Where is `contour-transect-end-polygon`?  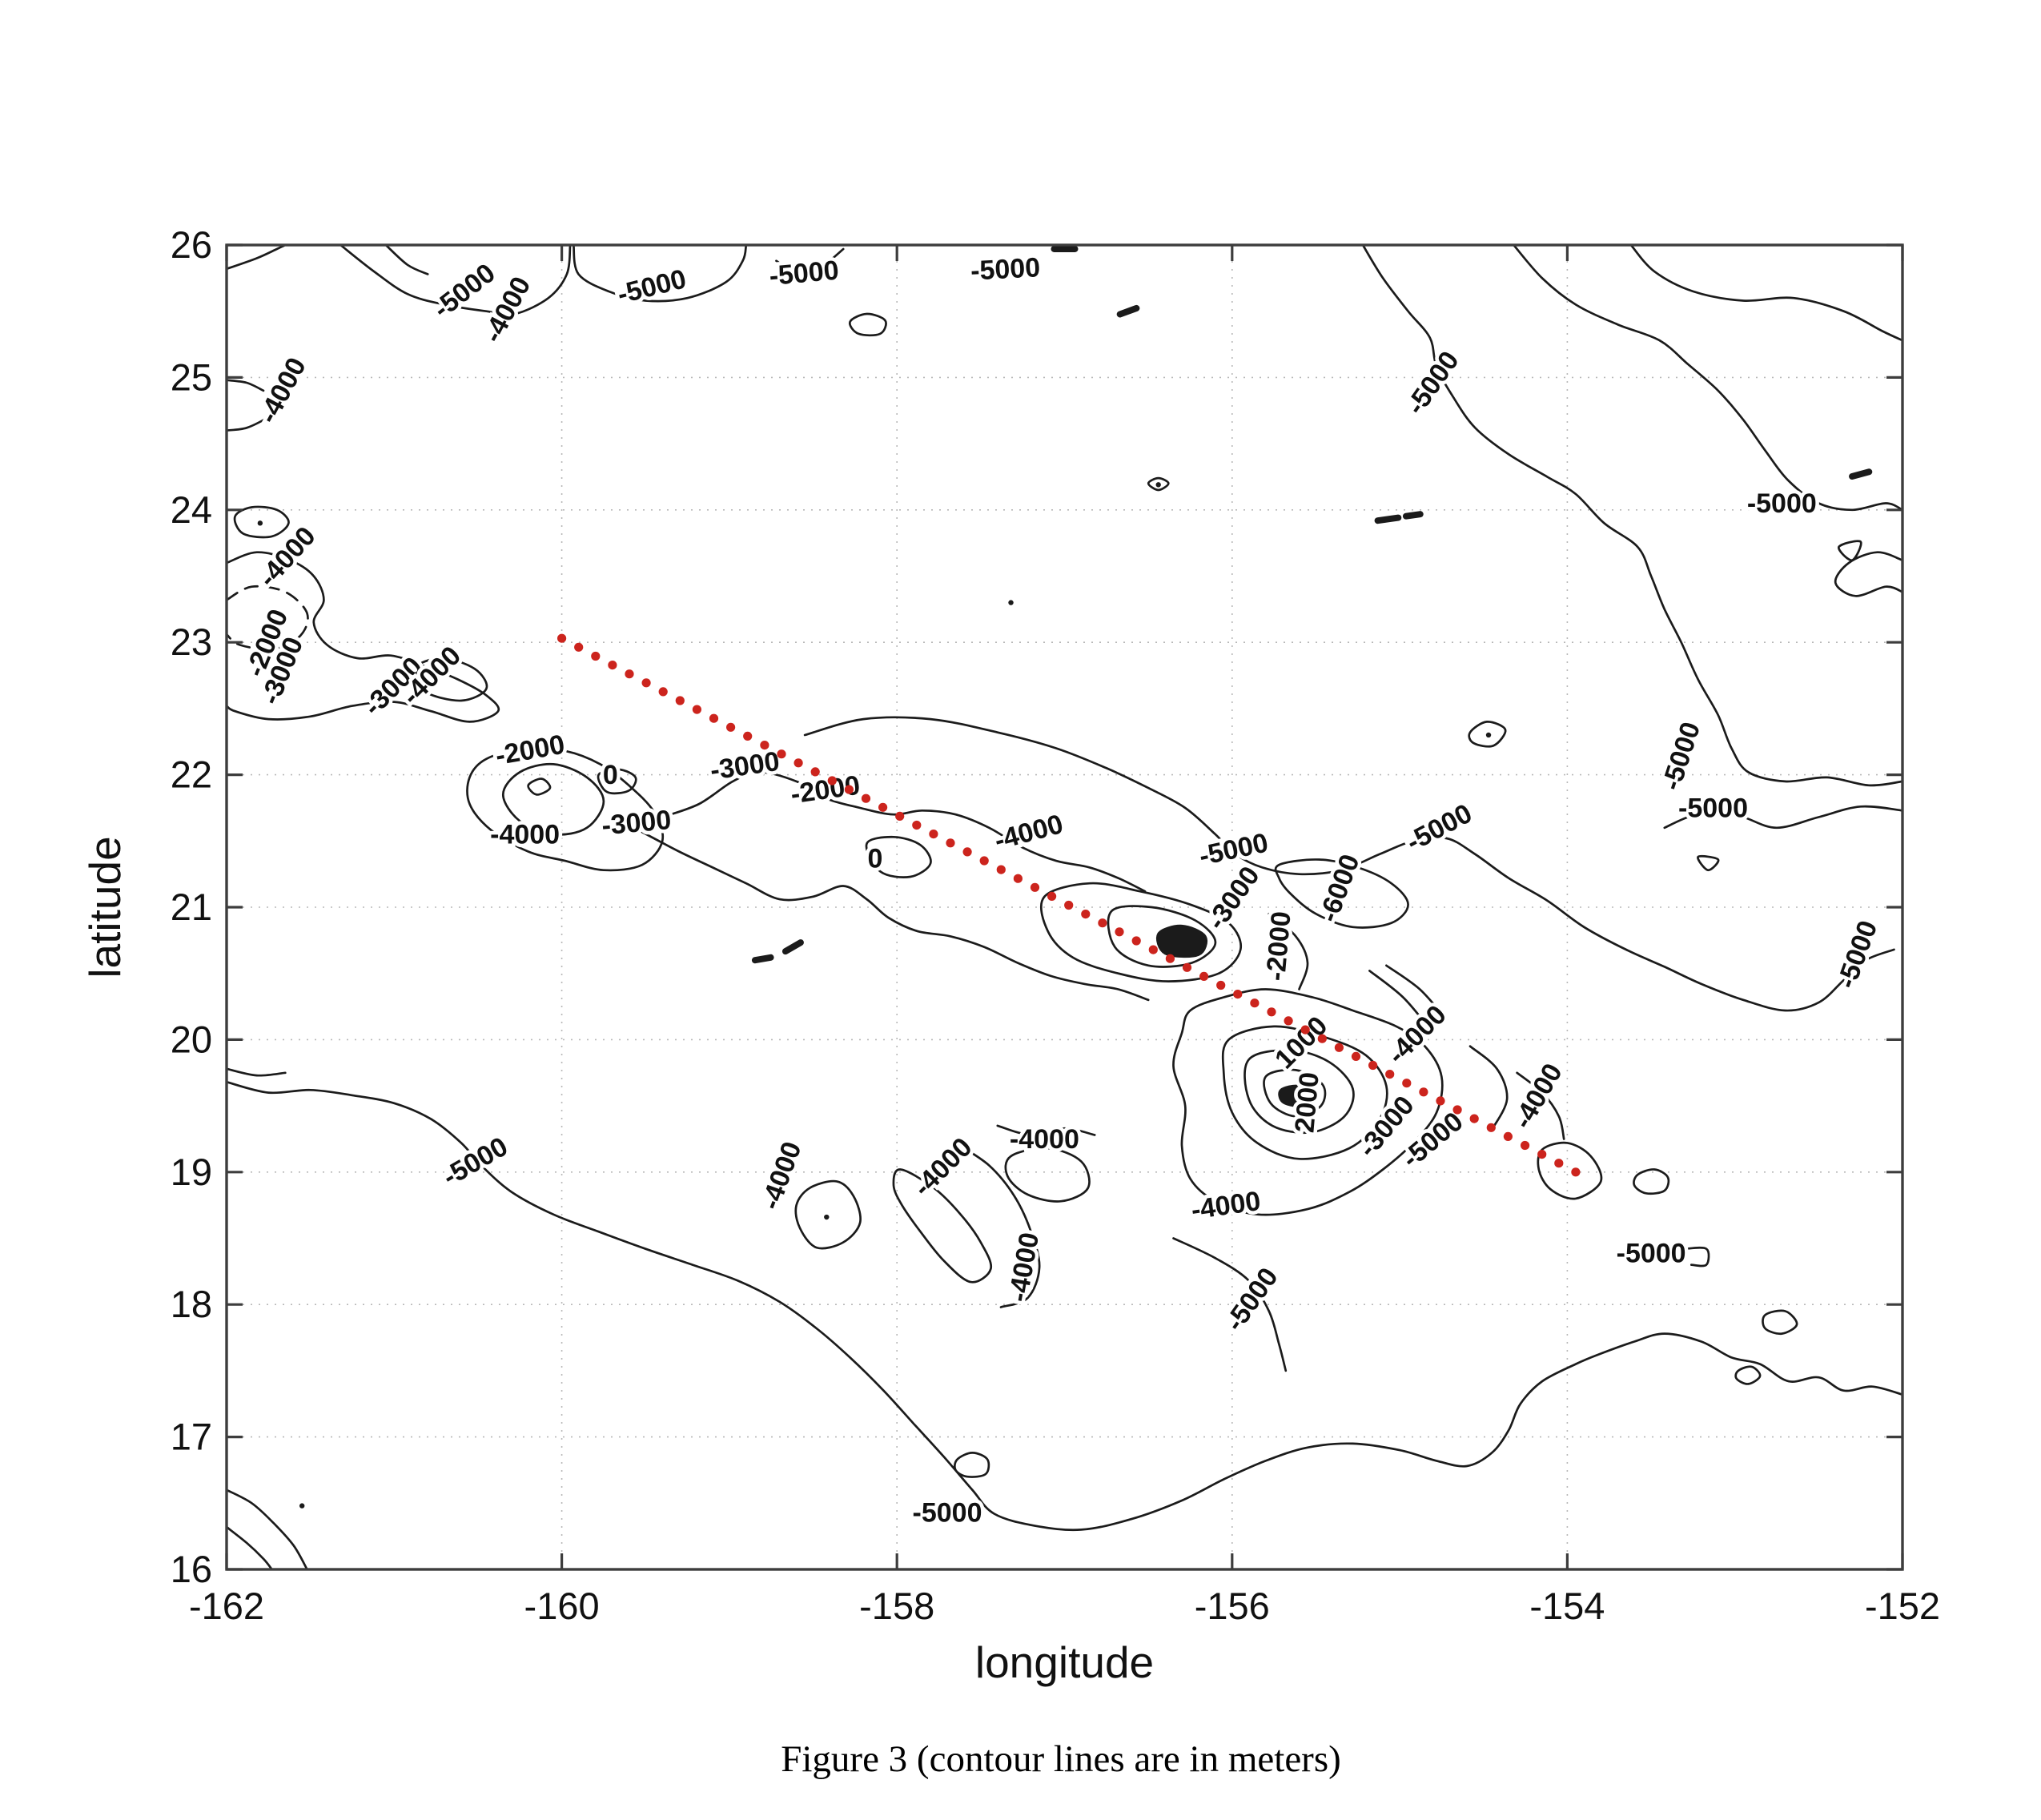
contour-transect-end-polygon is located at coordinates (1570, 1171).